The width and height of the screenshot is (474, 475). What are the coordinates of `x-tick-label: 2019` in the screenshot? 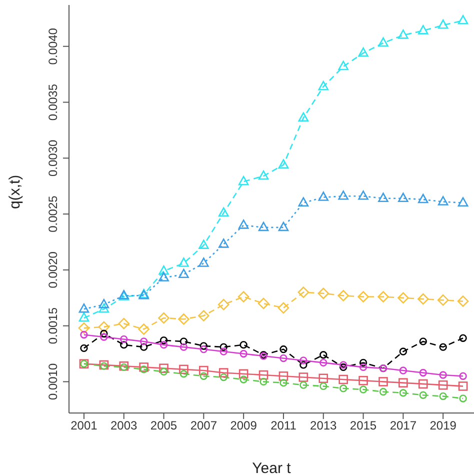 It's located at (443, 425).